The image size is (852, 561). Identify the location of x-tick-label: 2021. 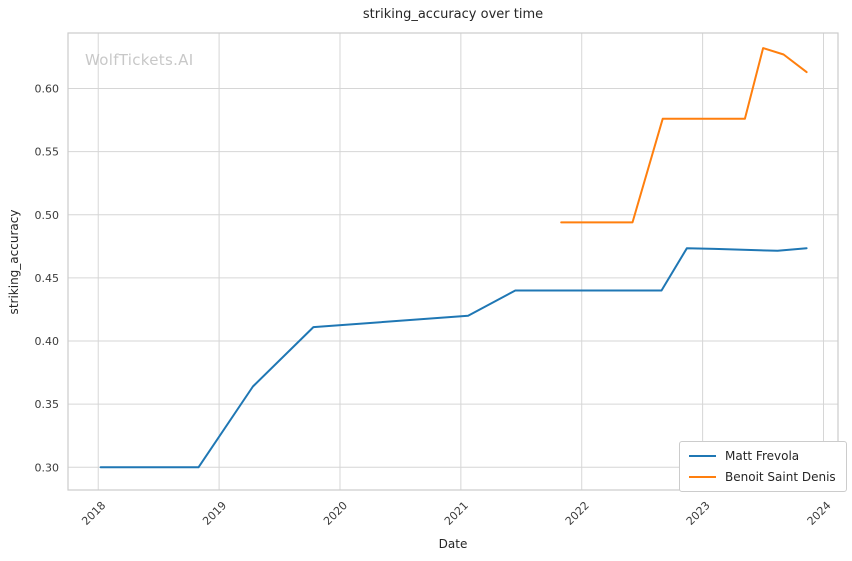
(456, 513).